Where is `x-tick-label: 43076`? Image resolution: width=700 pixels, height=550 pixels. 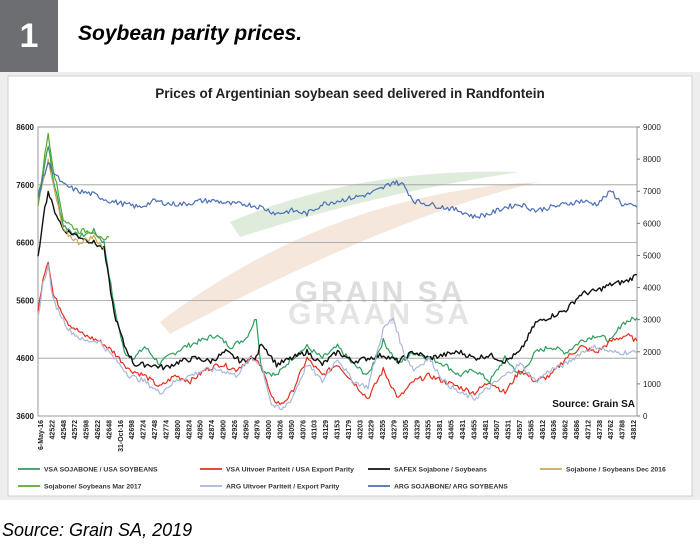 x-tick-label: 43076 is located at coordinates (303, 430).